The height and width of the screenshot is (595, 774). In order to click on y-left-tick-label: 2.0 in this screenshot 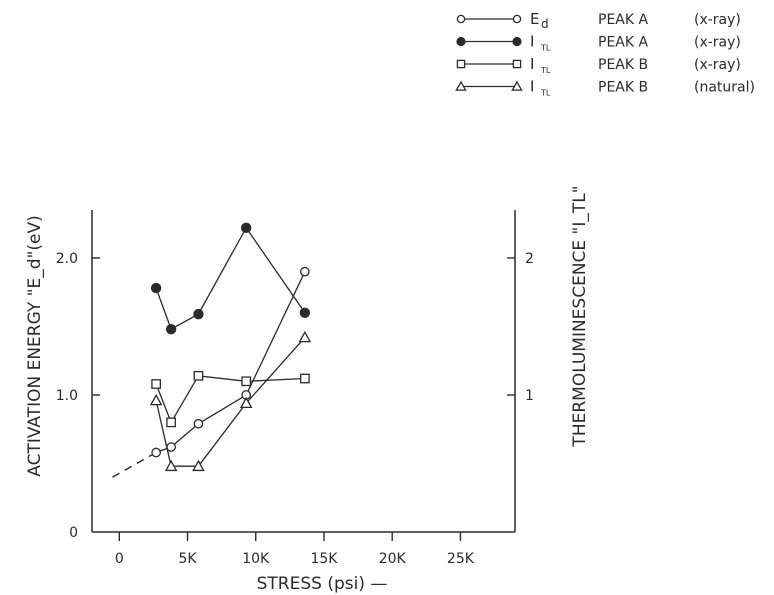, I will do `click(67, 259)`.